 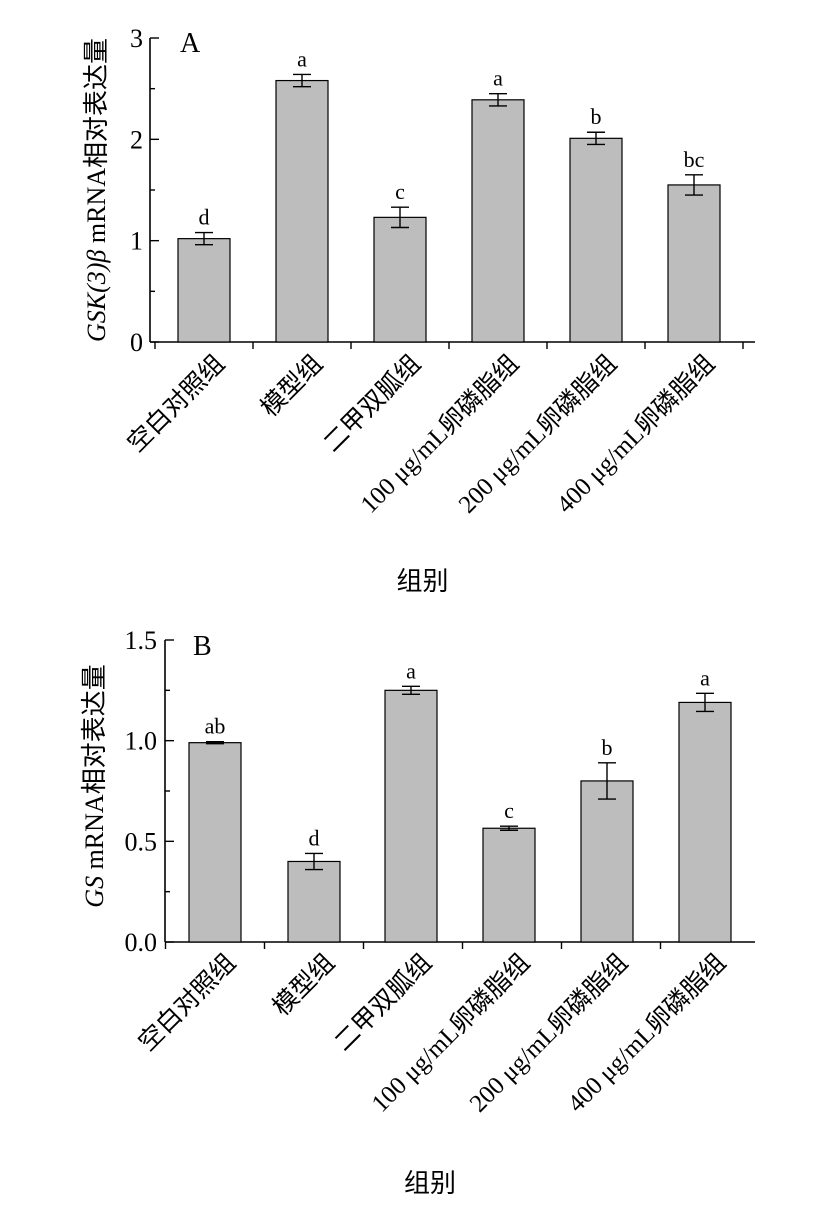 What do you see at coordinates (202, 646) in the screenshot?
I see `panel-label: B` at bounding box center [202, 646].